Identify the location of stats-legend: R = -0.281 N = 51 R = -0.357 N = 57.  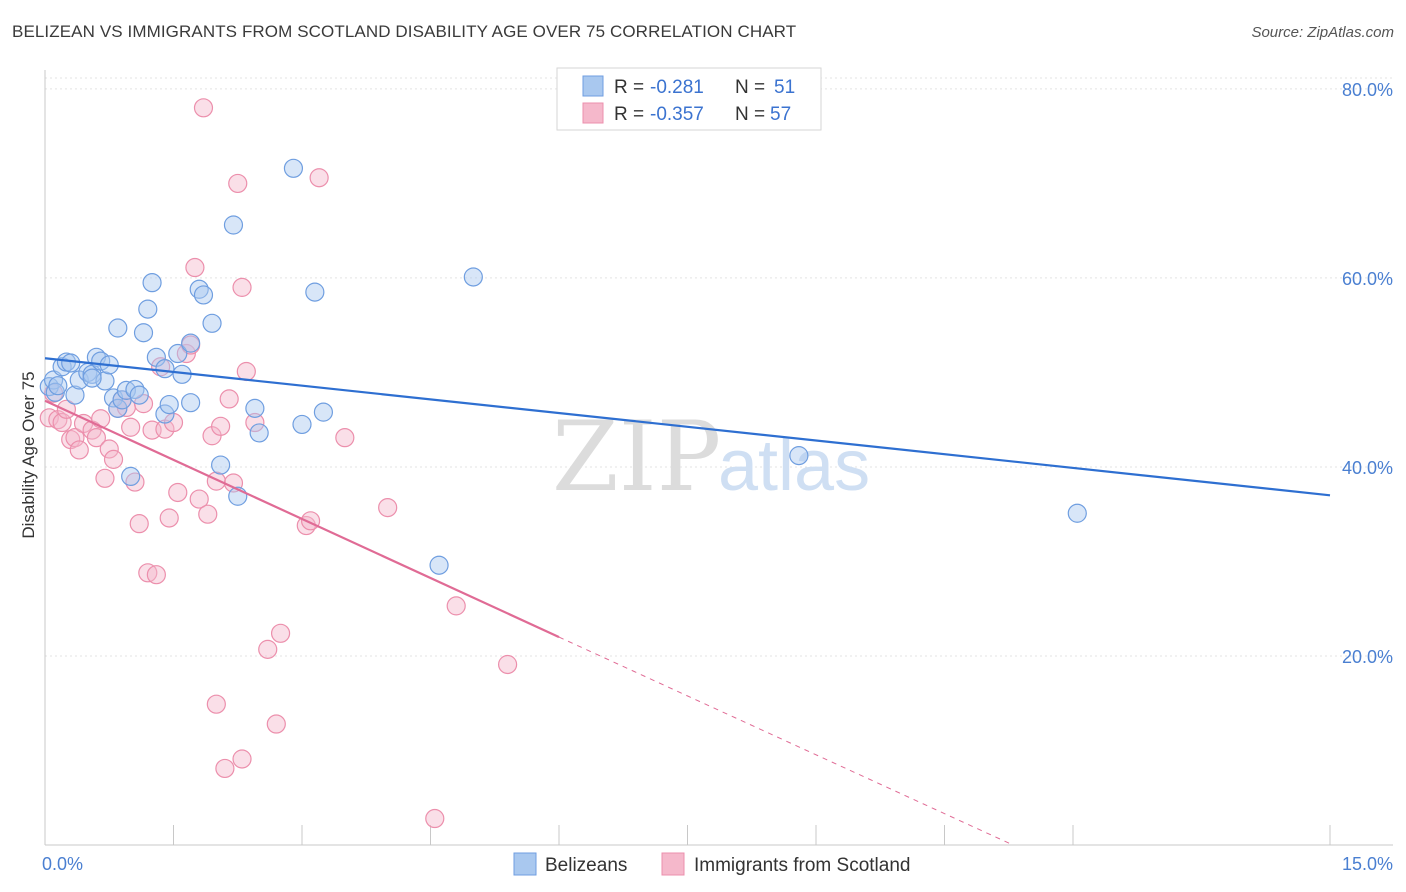
(689, 99).